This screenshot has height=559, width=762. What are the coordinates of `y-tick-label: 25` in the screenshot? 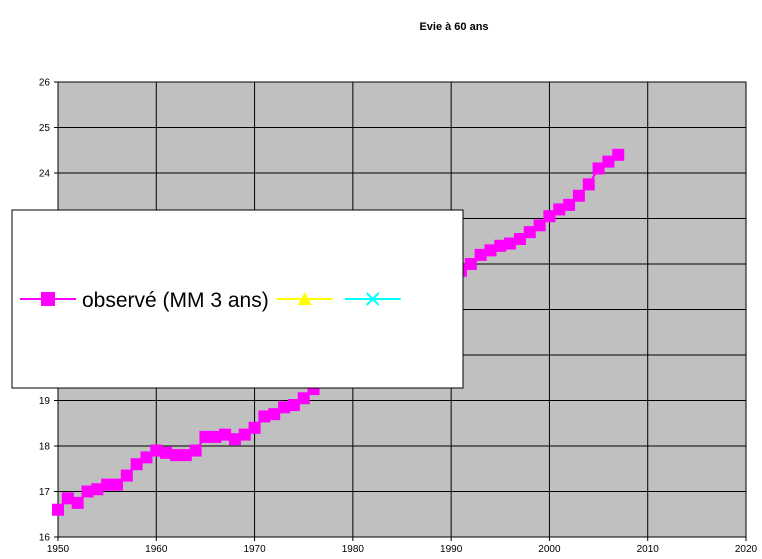 It's located at (45, 128).